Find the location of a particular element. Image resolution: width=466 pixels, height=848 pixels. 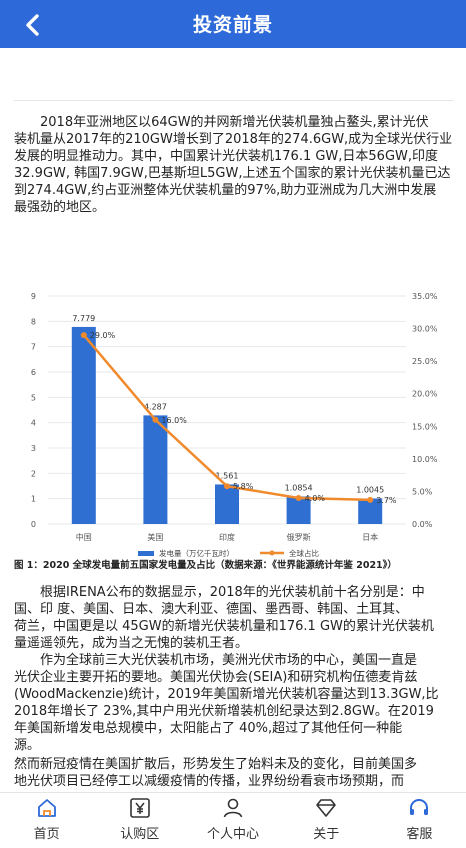

legend-swatch-bars is located at coordinates (146, 553).